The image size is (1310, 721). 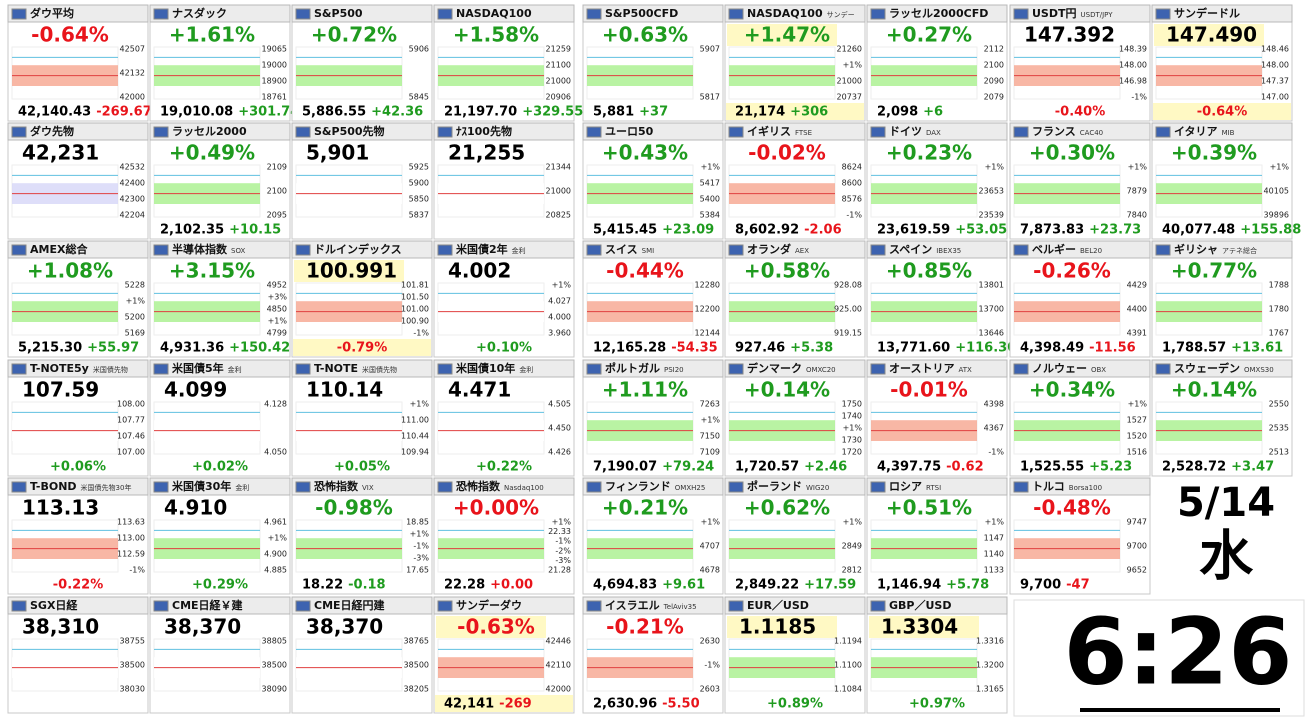 What do you see at coordinates (841, 14) in the screenshot?
I see `tile-sub: サンデー` at bounding box center [841, 14].